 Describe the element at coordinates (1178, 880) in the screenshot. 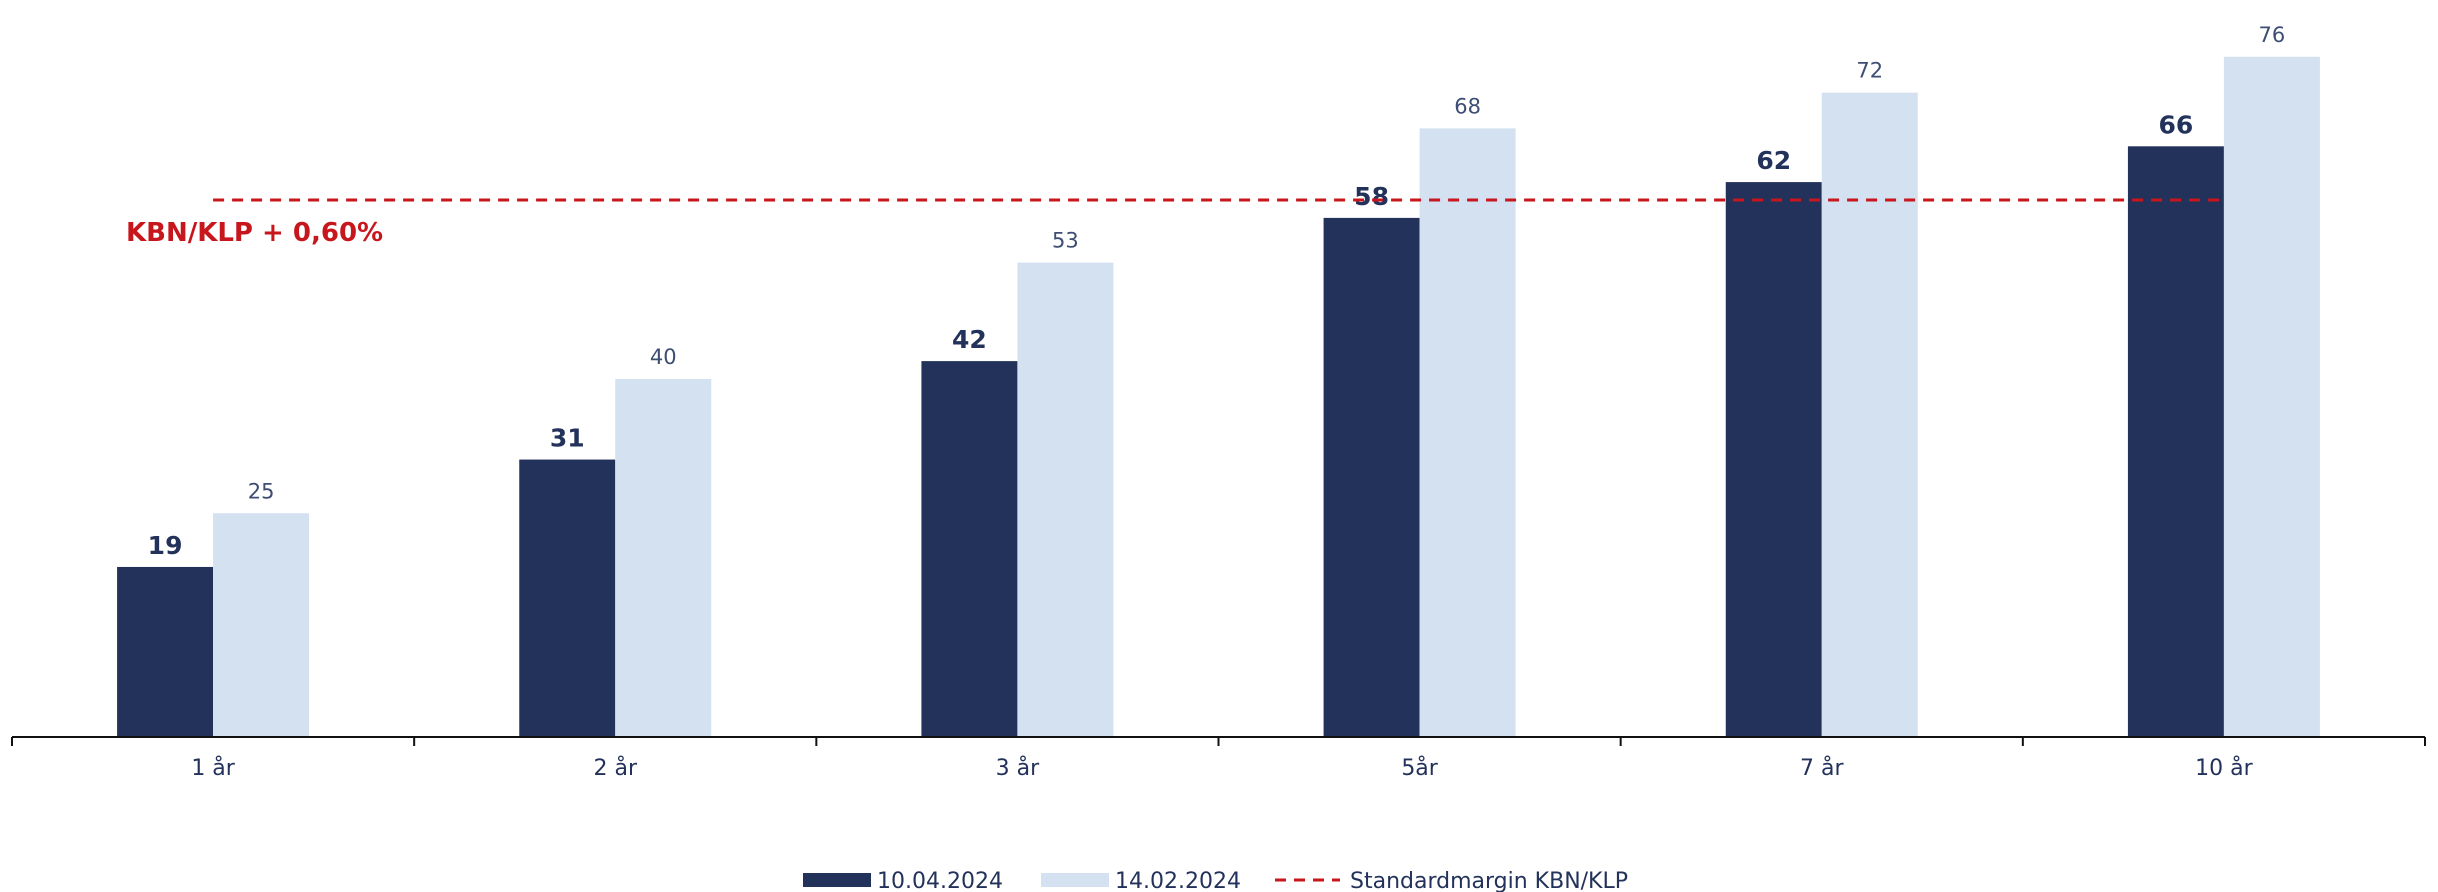

I see `legend-label: 14.02.2024` at that location.